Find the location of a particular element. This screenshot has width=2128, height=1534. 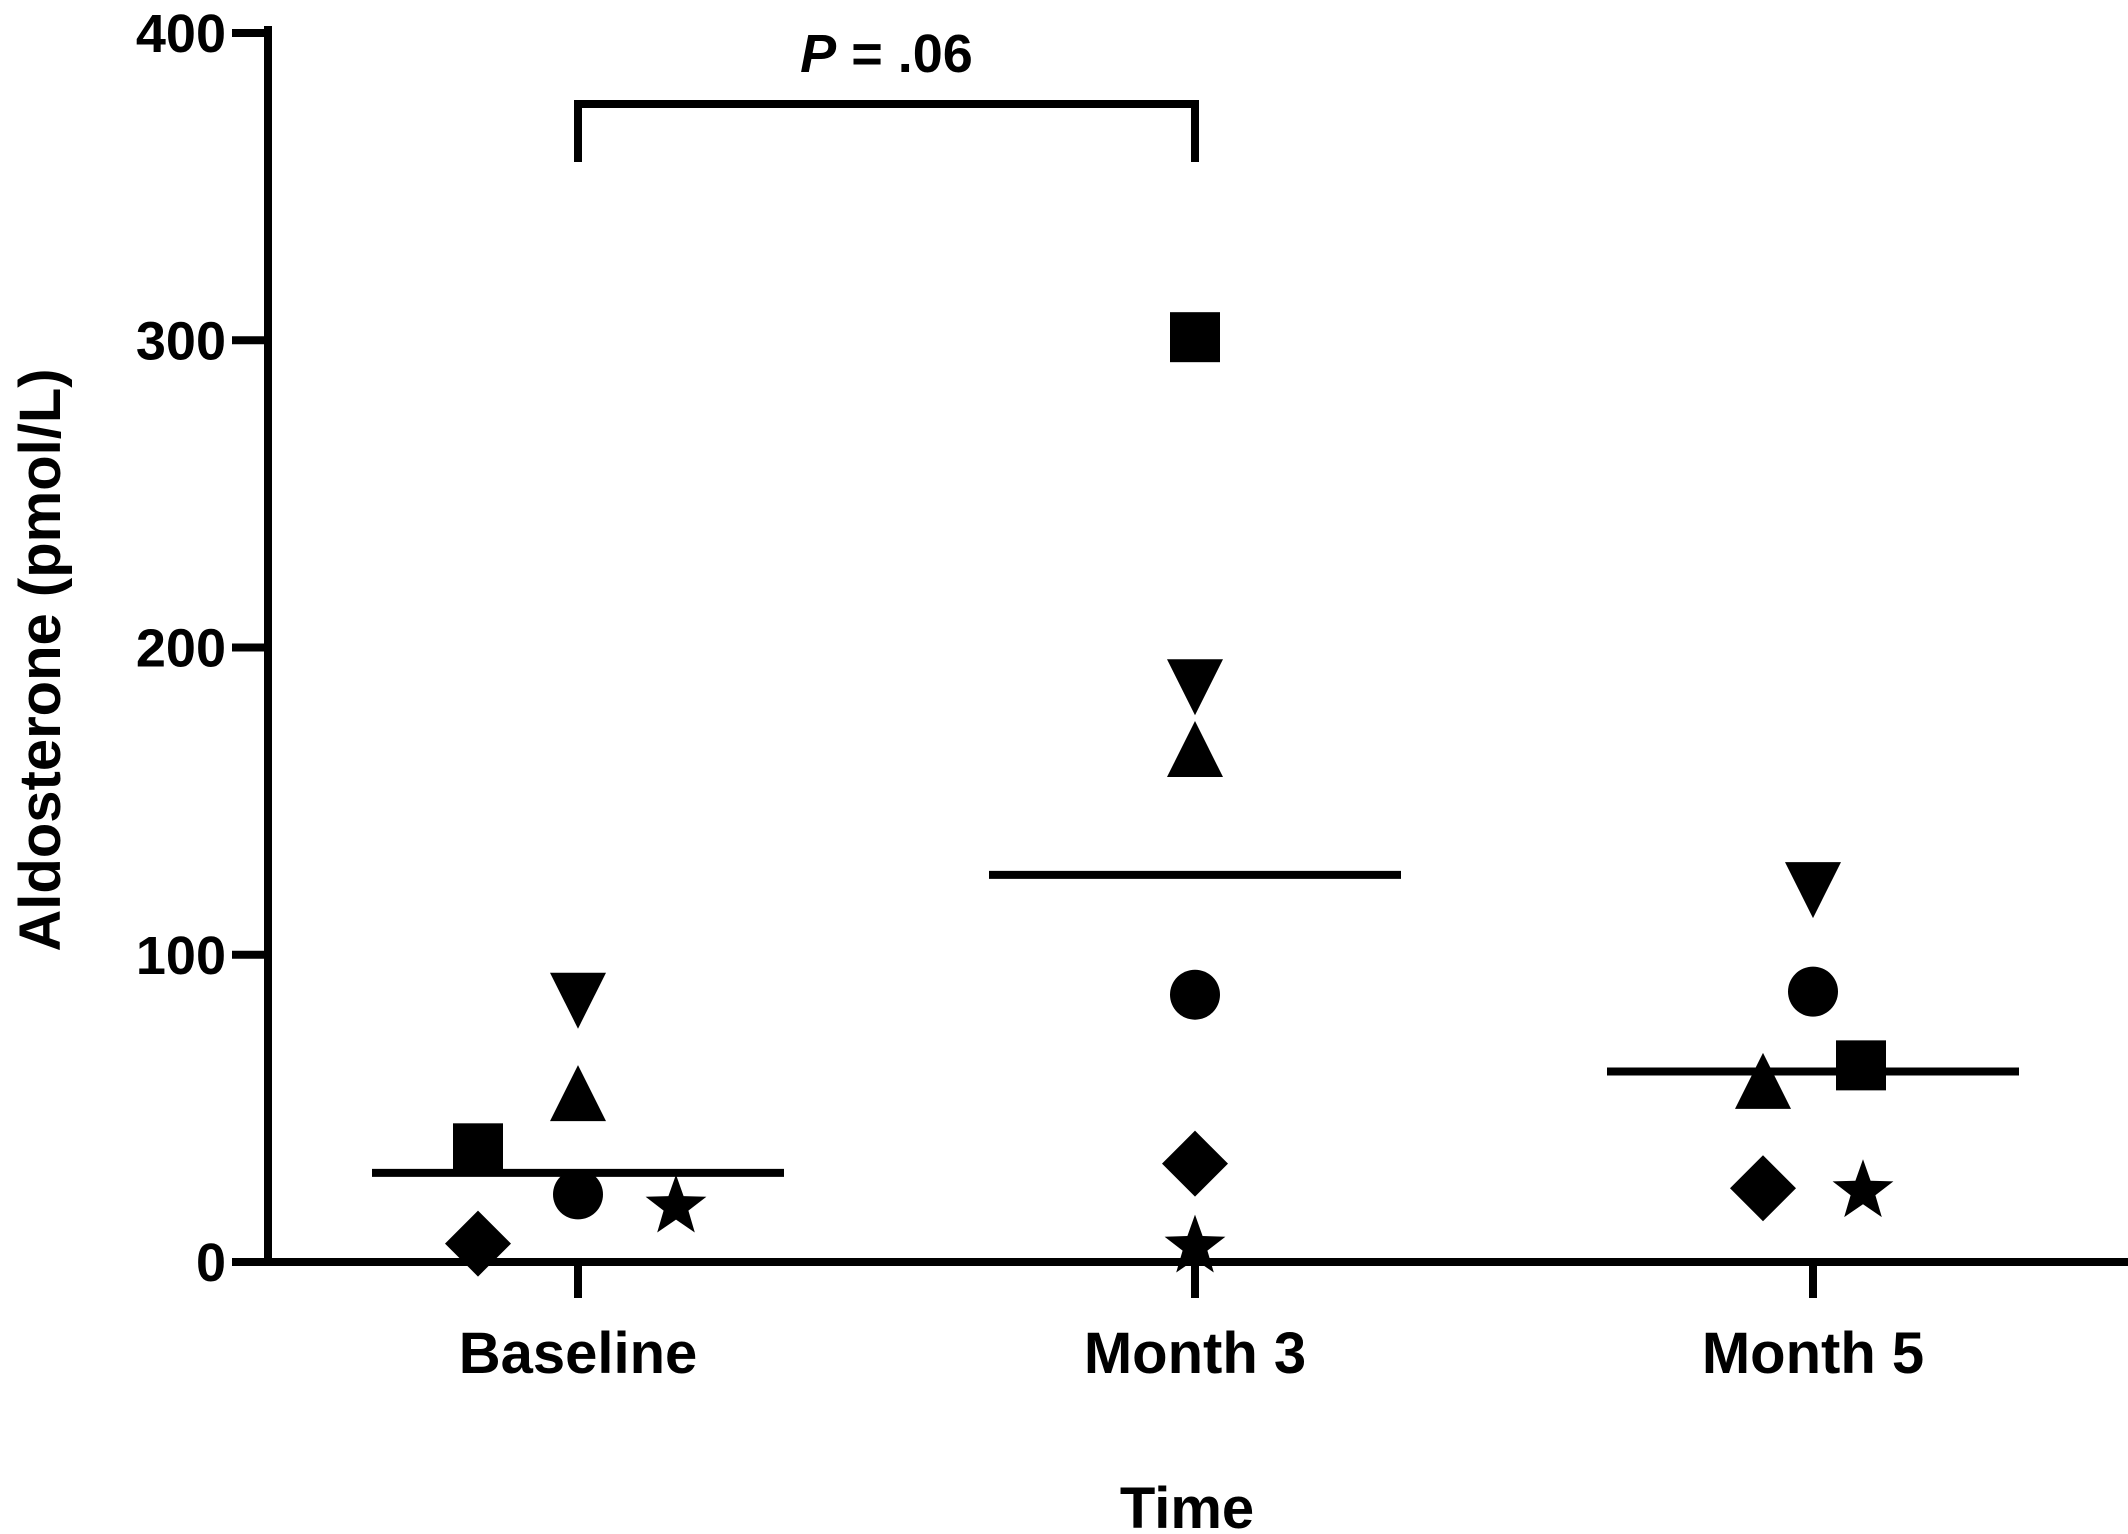

x-axis-title: Time is located at coordinates (1187, 1505).